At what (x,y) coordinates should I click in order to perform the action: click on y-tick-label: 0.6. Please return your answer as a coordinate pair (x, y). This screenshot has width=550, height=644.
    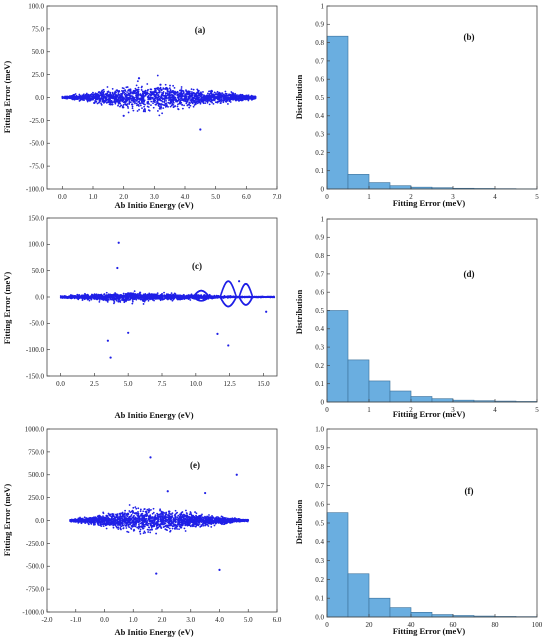
    Looking at the image, I should click on (319, 80).